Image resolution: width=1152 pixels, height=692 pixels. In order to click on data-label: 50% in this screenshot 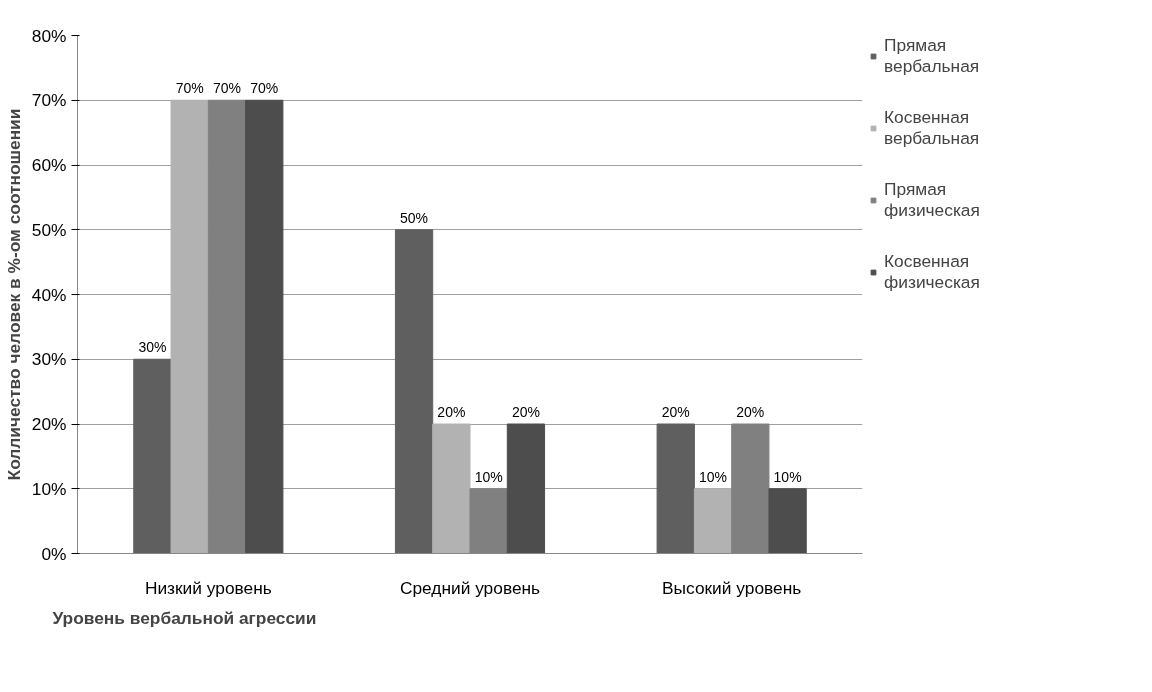, I will do `click(414, 217)`.